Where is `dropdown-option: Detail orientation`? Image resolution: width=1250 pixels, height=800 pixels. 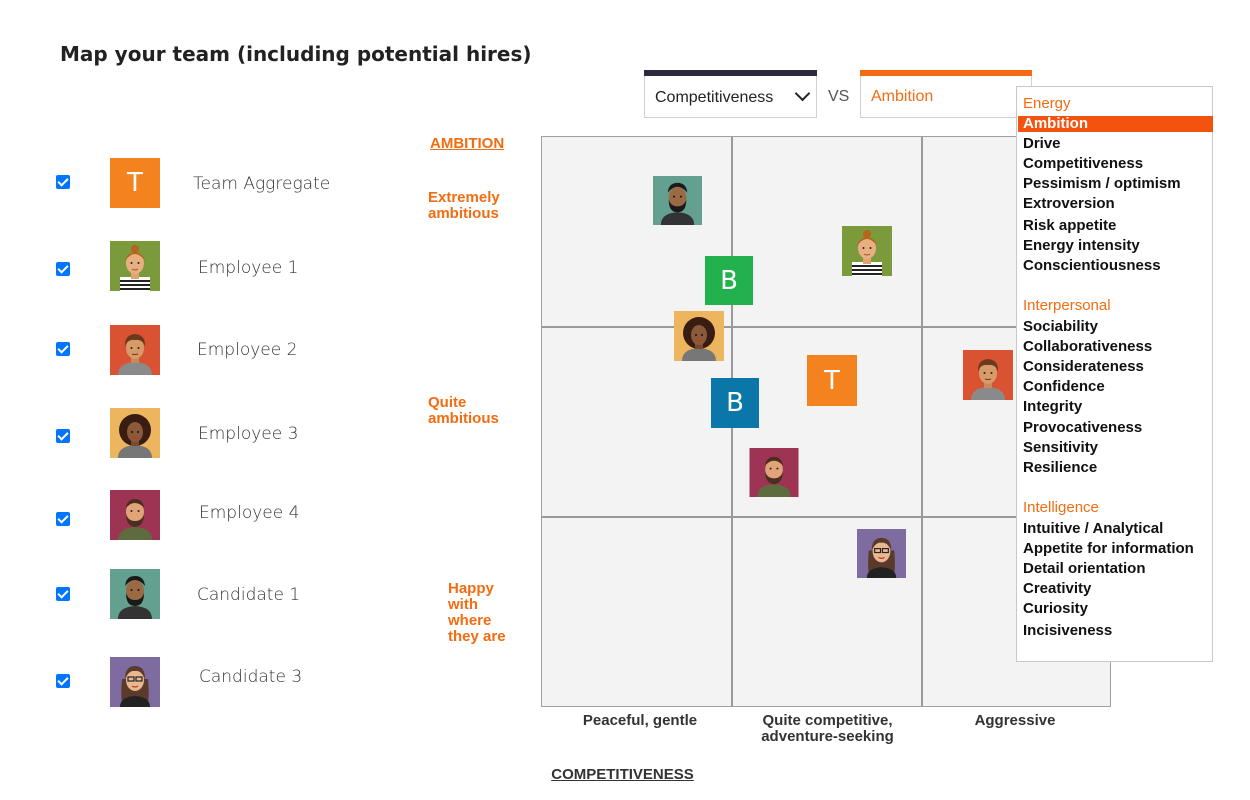 dropdown-option: Detail orientation is located at coordinates (1084, 568).